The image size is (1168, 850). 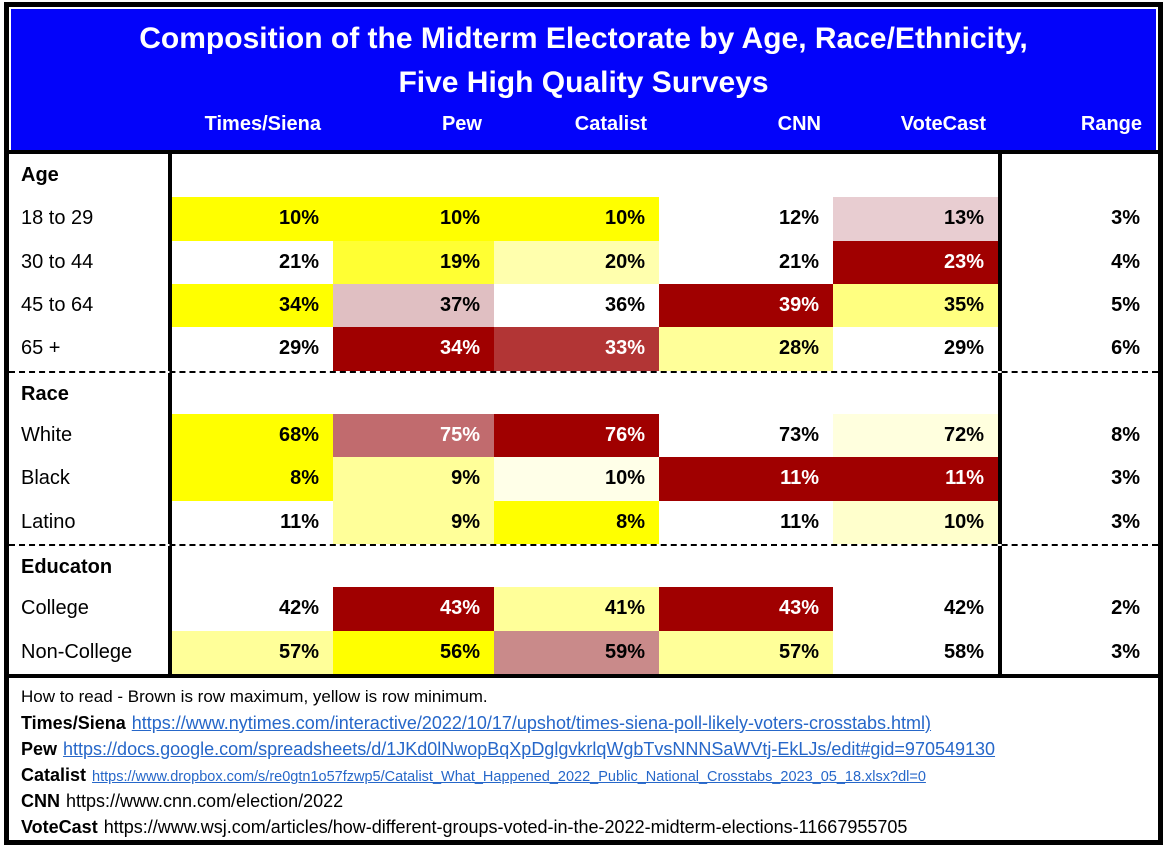 I want to click on data-cell-votecast-65: 29%, so click(x=915, y=349).